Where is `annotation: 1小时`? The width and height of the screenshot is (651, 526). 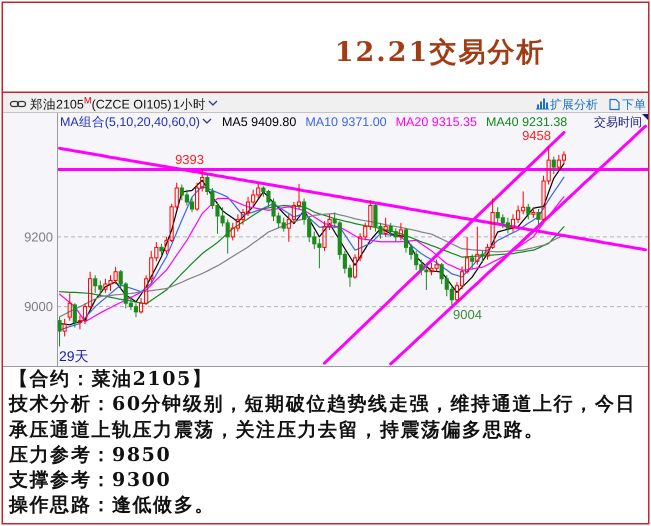
annotation: 1小时 is located at coordinates (189, 105).